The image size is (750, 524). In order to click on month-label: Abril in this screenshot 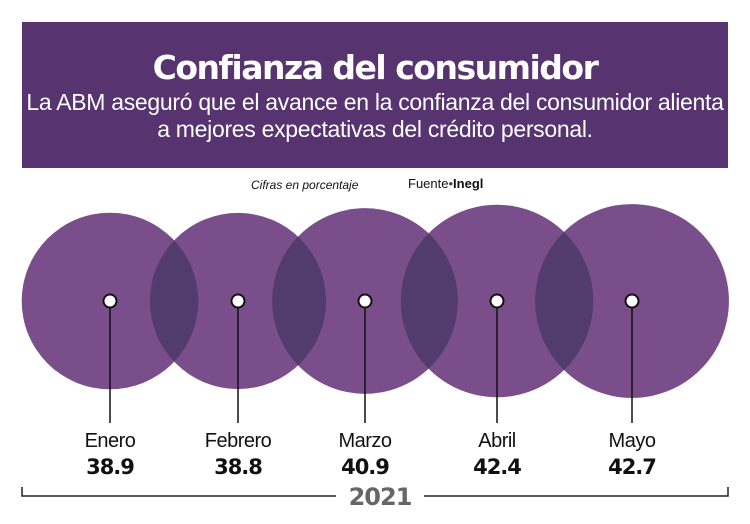, I will do `click(497, 441)`.